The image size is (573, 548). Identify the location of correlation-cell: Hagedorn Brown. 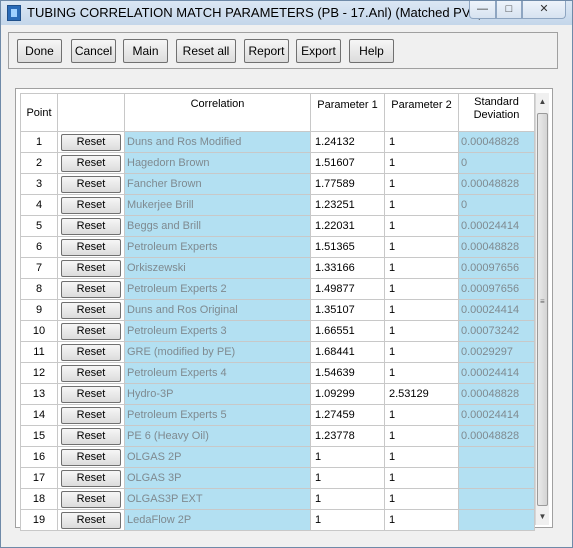
(217, 163).